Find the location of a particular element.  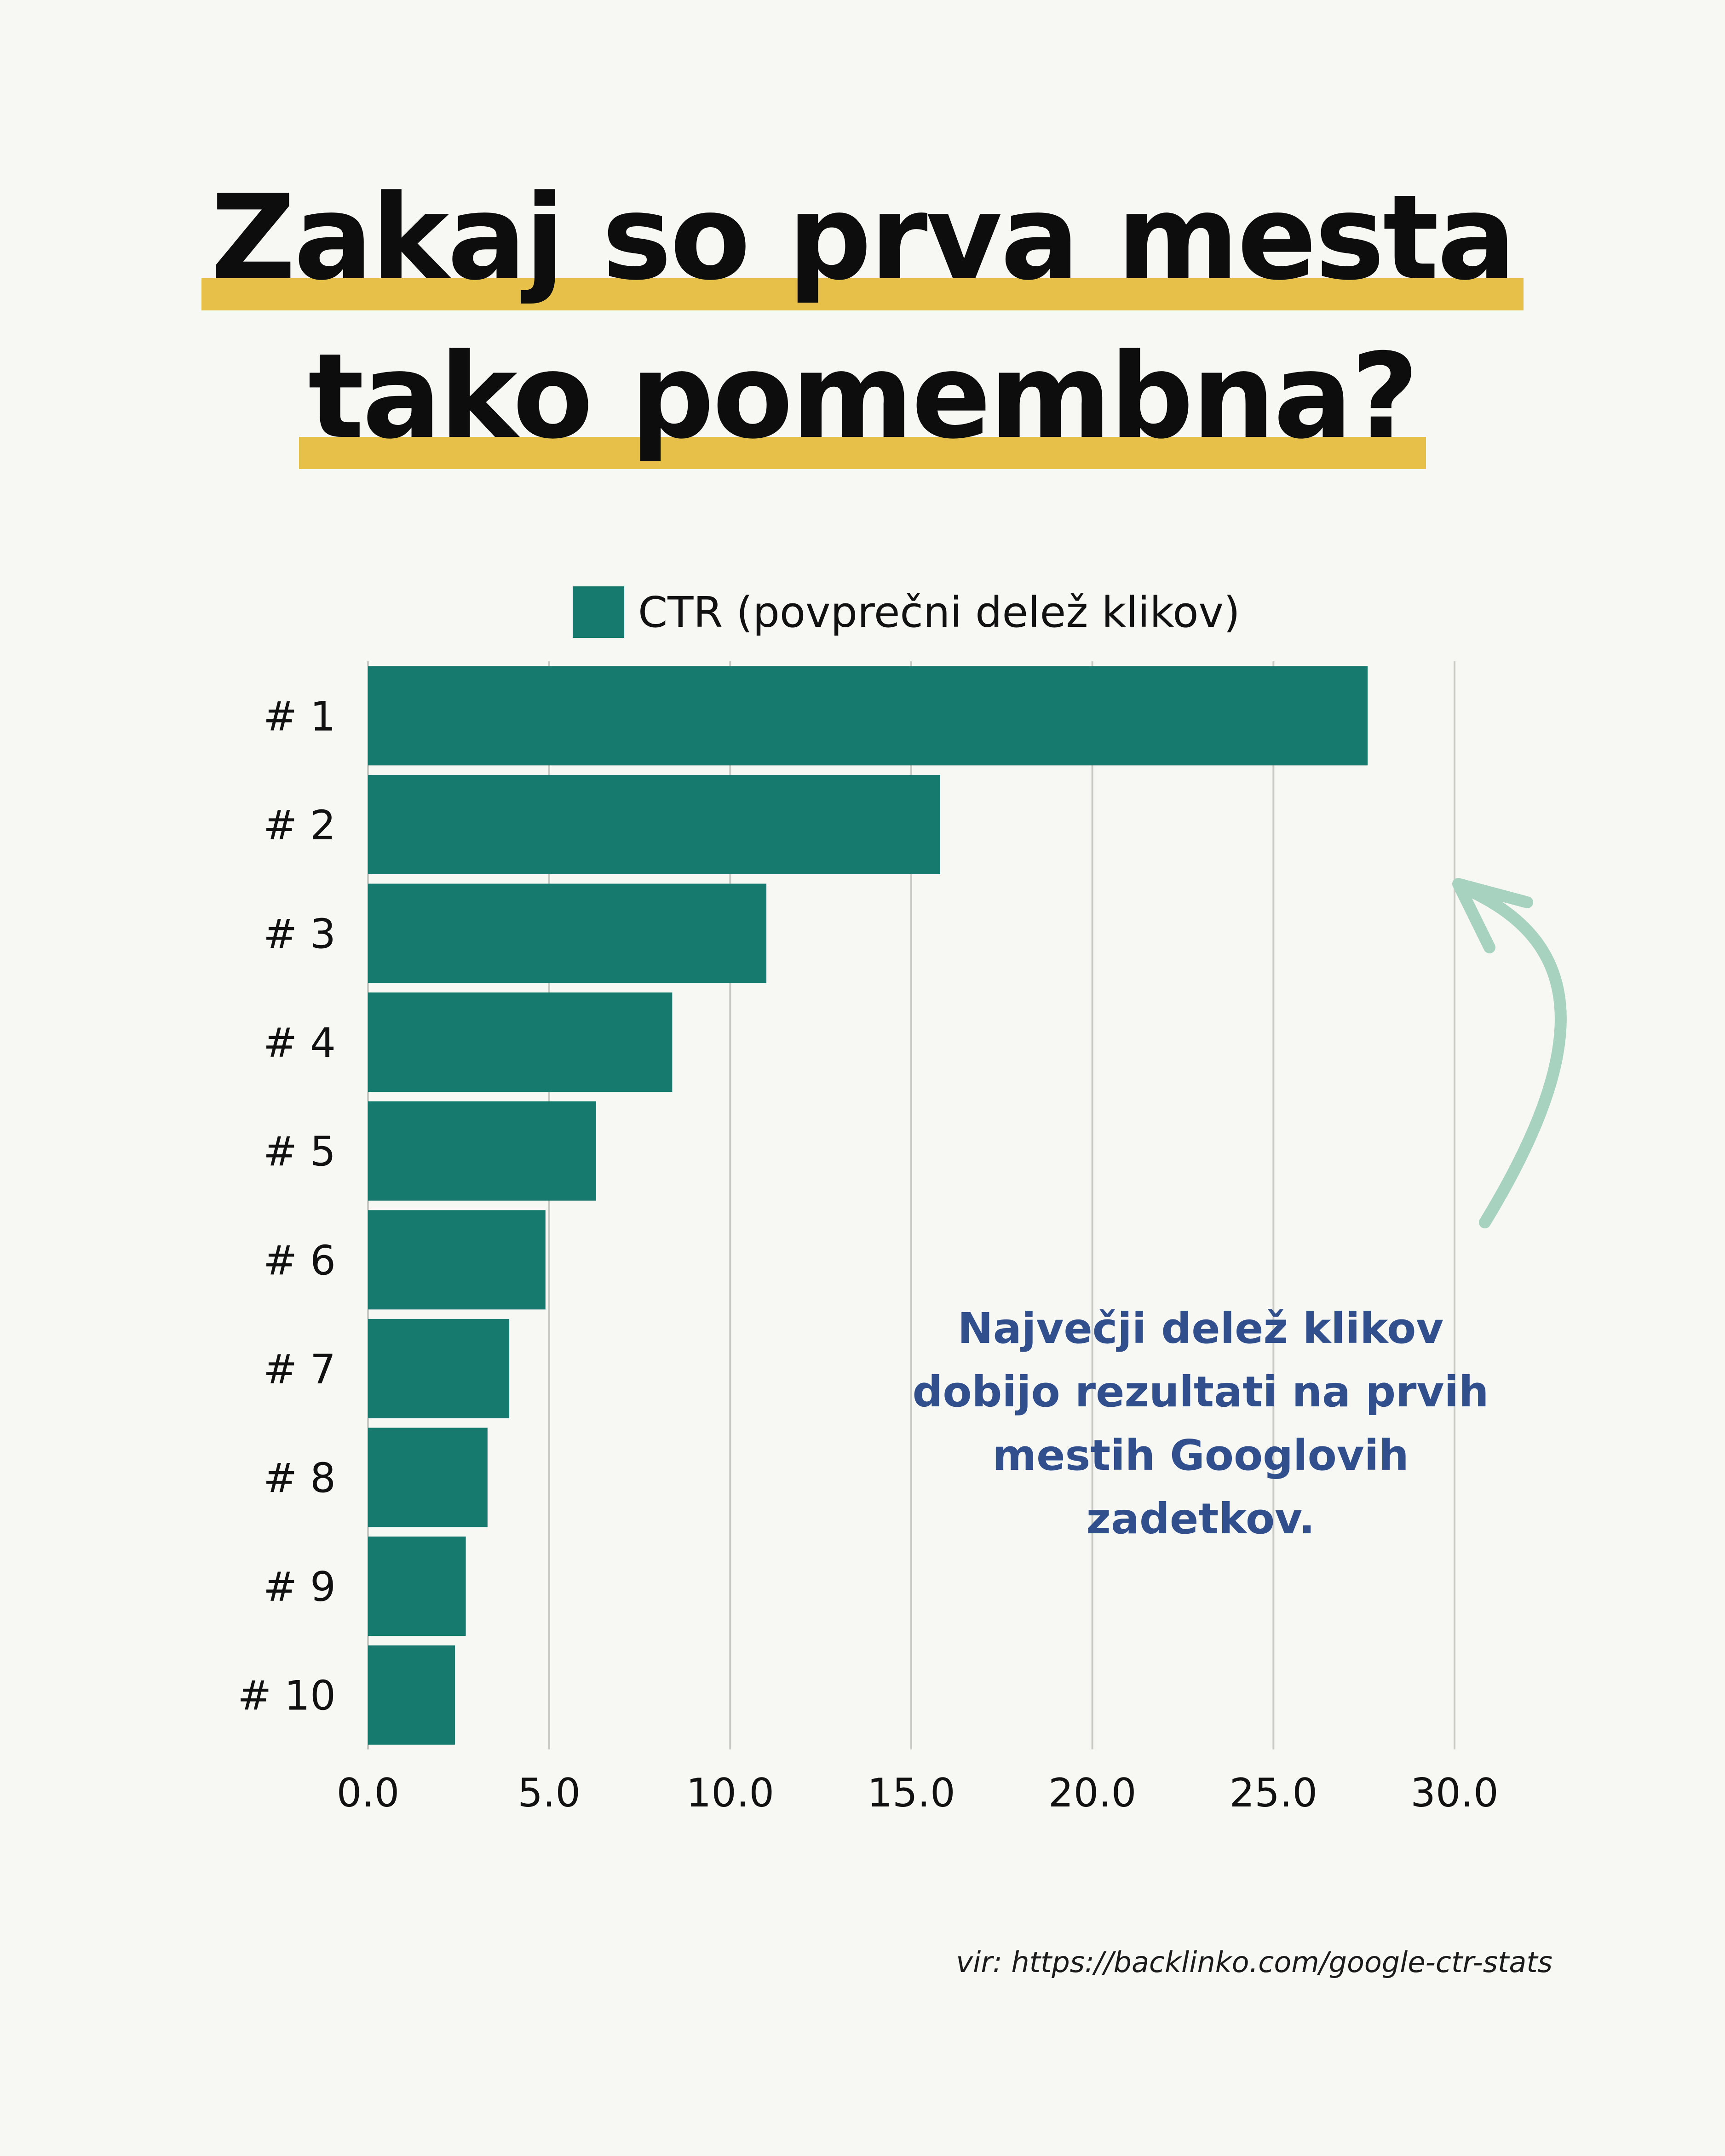

category-label: # 3 is located at coordinates (299, 935).